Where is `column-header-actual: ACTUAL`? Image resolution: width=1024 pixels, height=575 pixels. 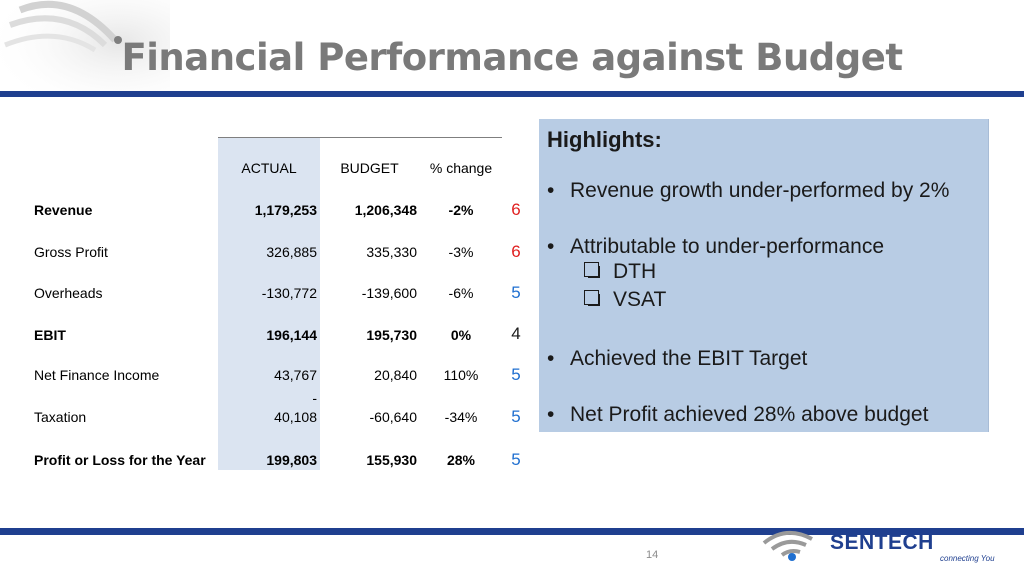 column-header-actual: ACTUAL is located at coordinates (269, 168).